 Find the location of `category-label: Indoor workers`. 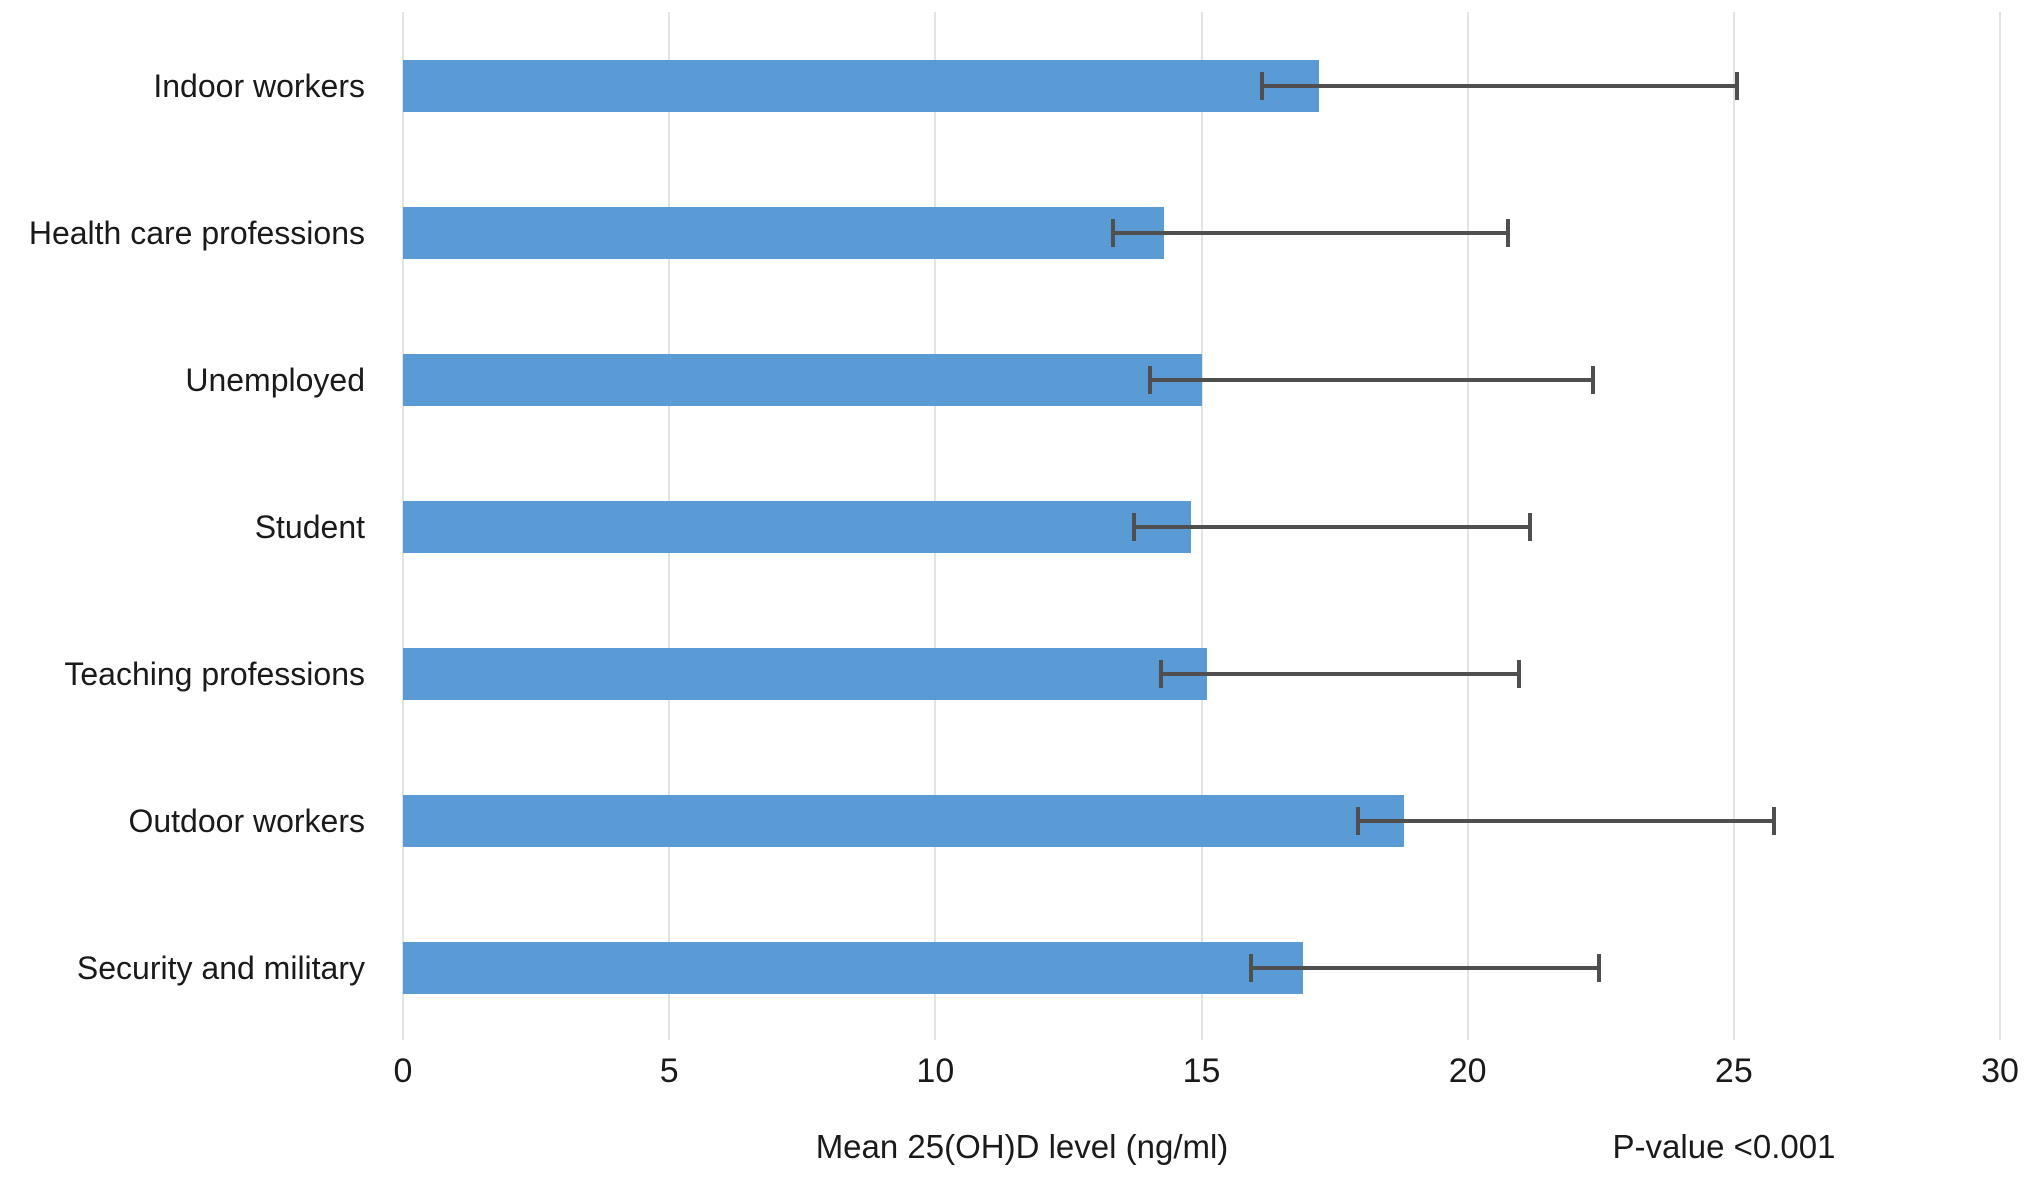

category-label: Indoor workers is located at coordinates (259, 86).